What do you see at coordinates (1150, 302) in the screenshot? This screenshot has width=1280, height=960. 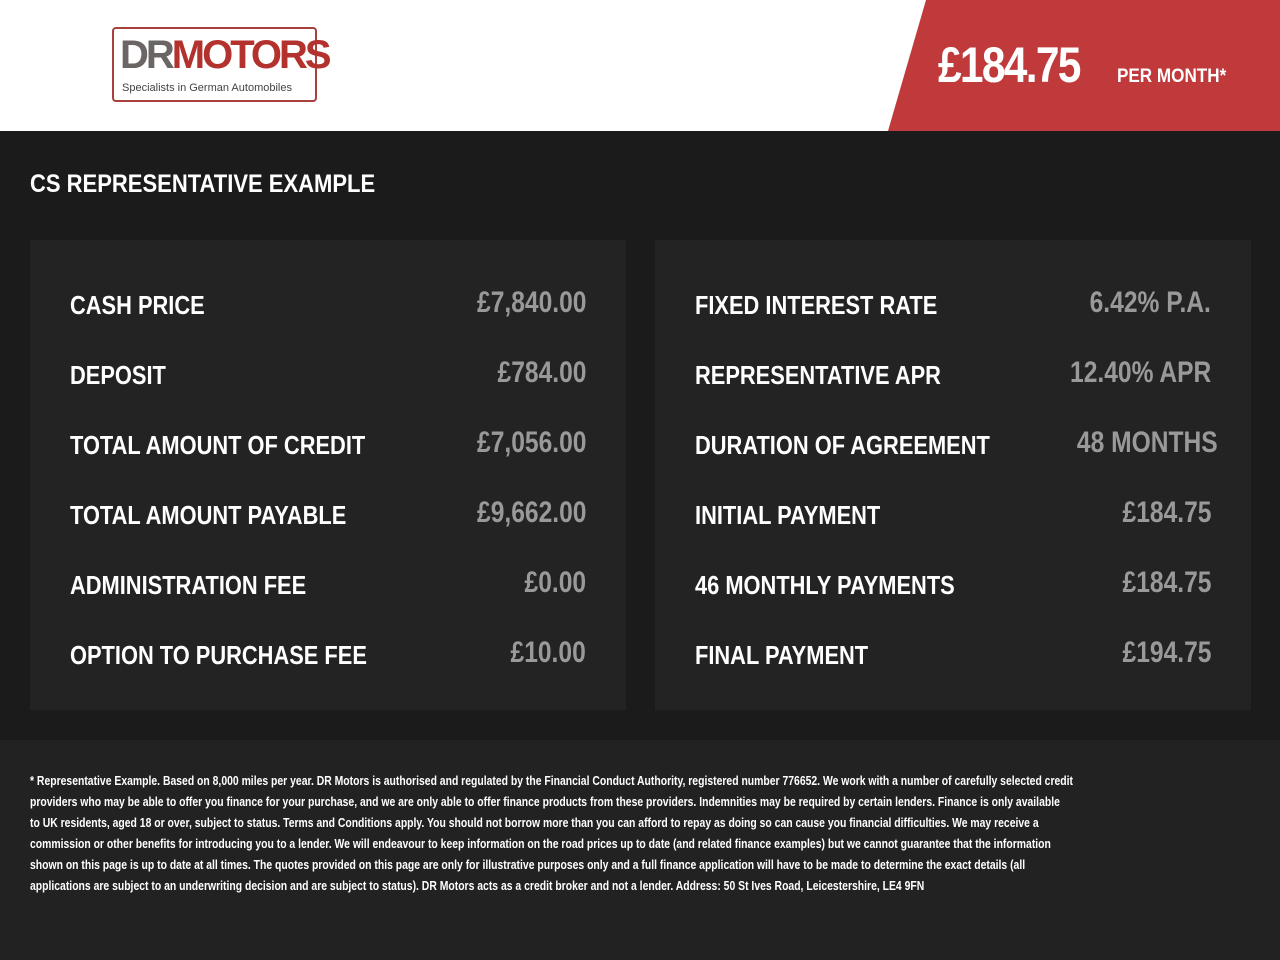 I see `finance-value: 6.42% P.A.` at bounding box center [1150, 302].